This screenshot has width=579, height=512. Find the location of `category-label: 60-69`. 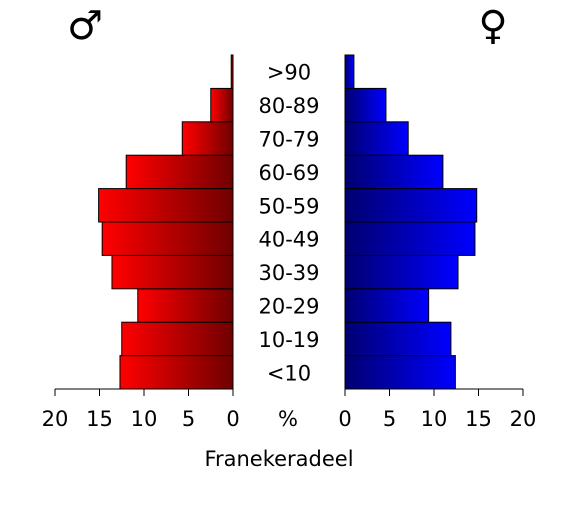

category-label: 60-69 is located at coordinates (288, 173).